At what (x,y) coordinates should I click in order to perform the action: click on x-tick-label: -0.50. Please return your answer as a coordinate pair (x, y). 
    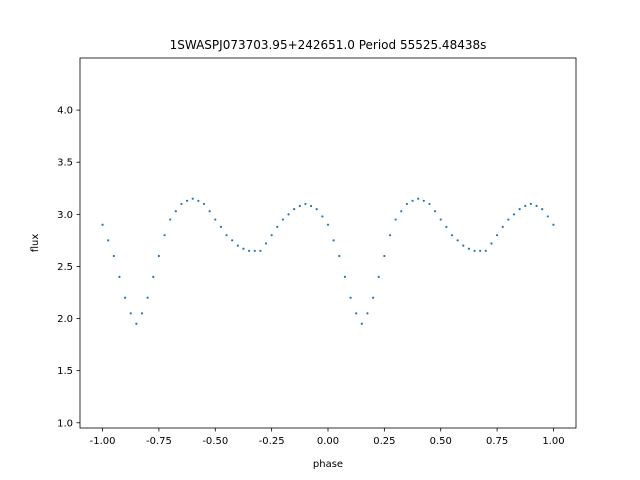
    Looking at the image, I should click on (215, 441).